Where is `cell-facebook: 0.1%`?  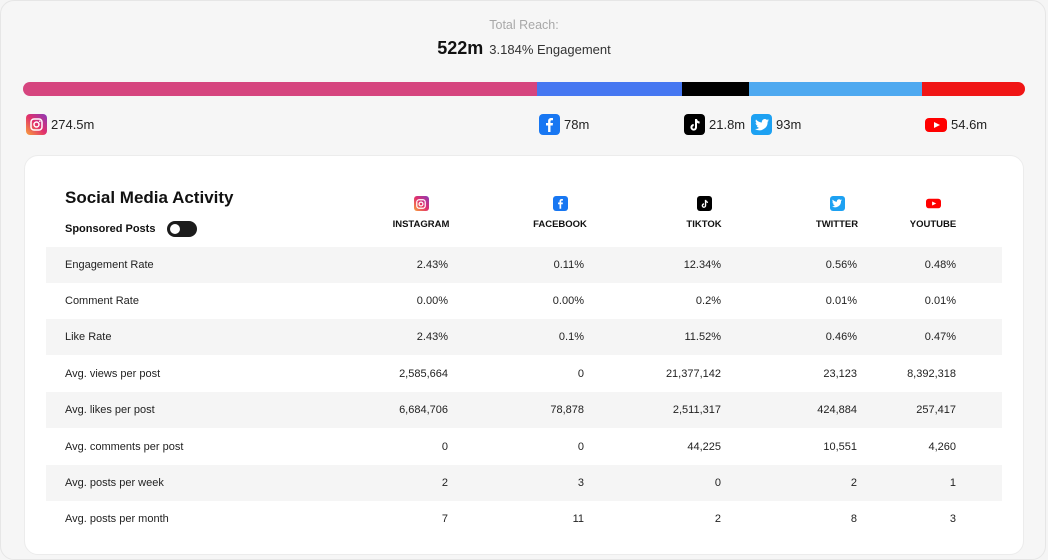
cell-facebook: 0.1% is located at coordinates (571, 337).